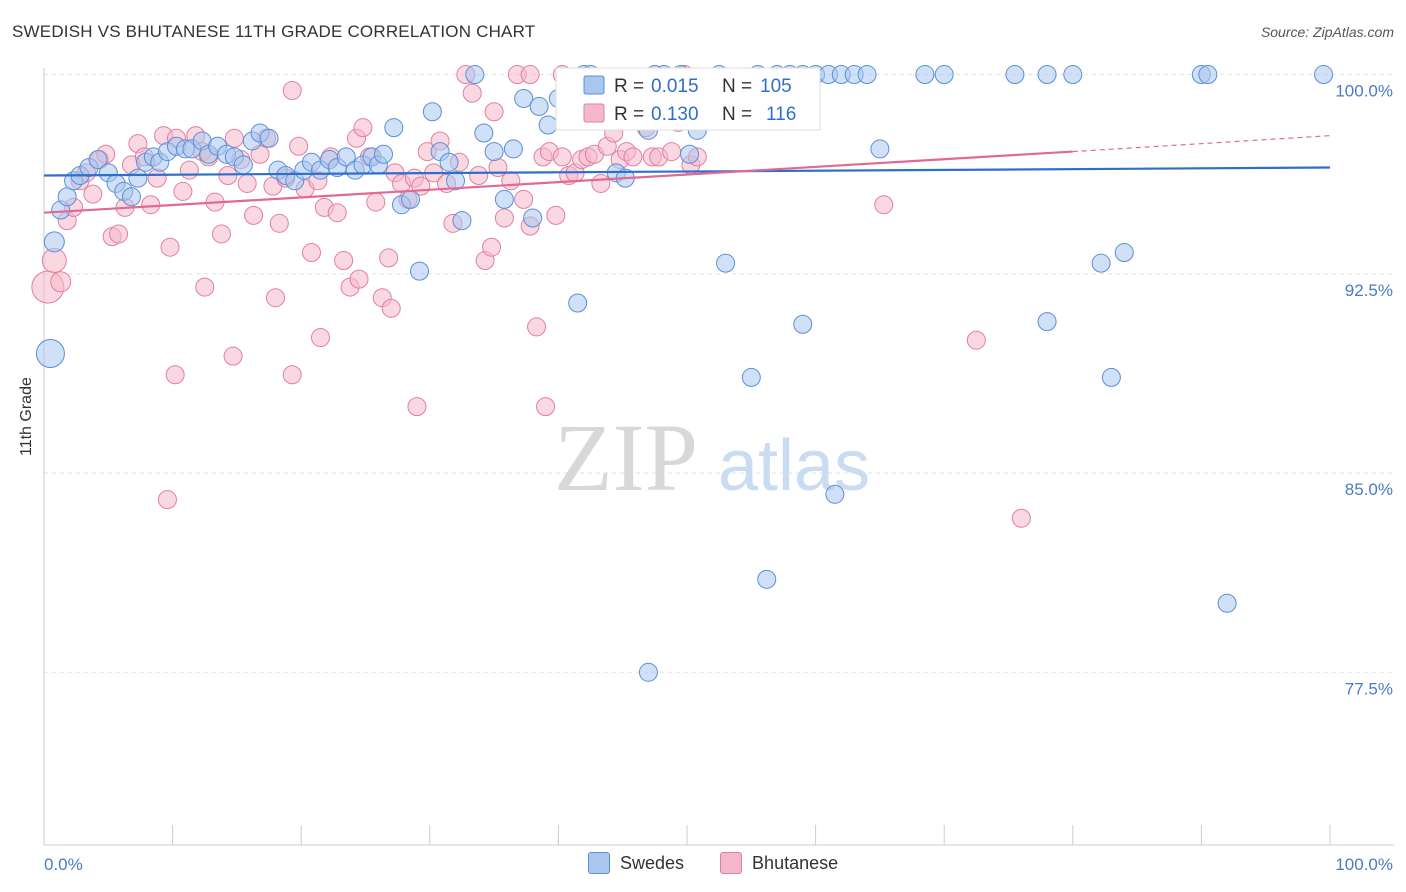  I want to click on trend-lines, so click(687, 174).